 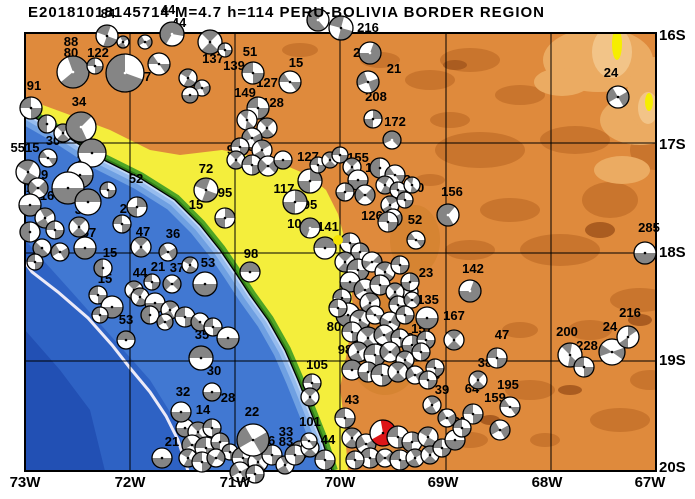 I want to click on ball-label: 167, so click(x=454, y=315).